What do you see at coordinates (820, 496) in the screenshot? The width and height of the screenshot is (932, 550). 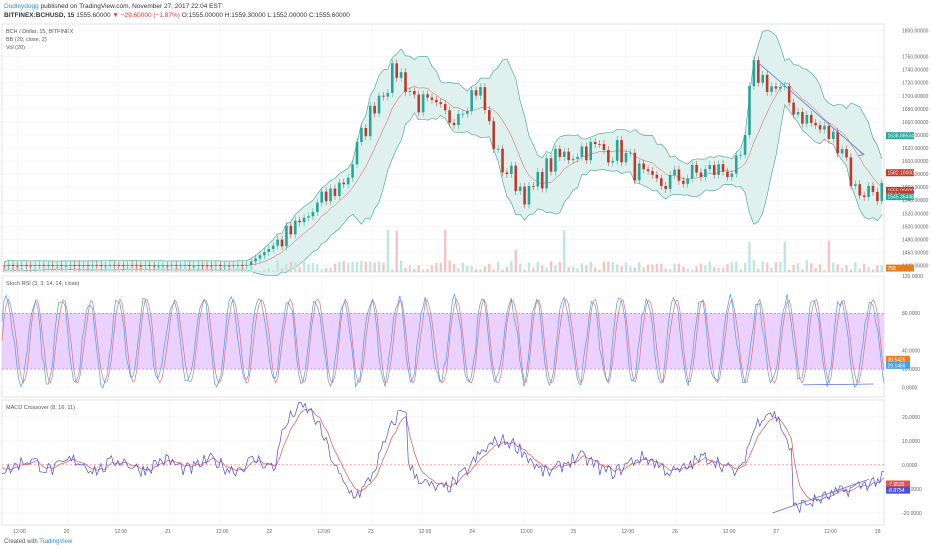 I see `macd-trend-line` at bounding box center [820, 496].